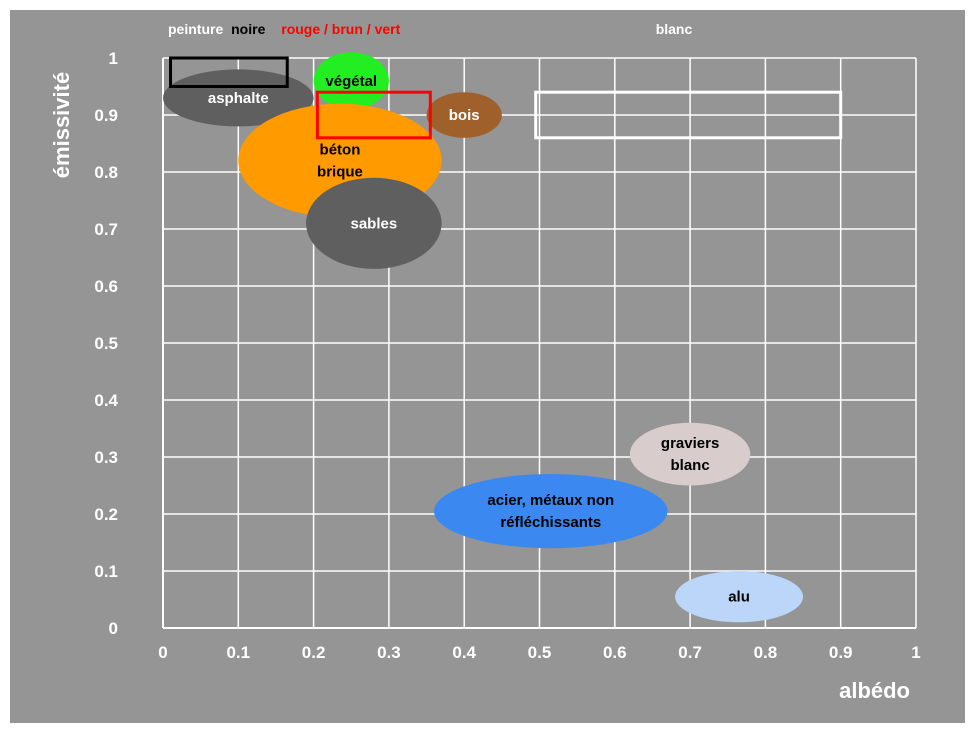  I want to click on y-axis-ticks: 0 0.1 0.2 0.3 0.4 0.5 0.6 0.7 0.8 0.9 1, so click(106, 343).